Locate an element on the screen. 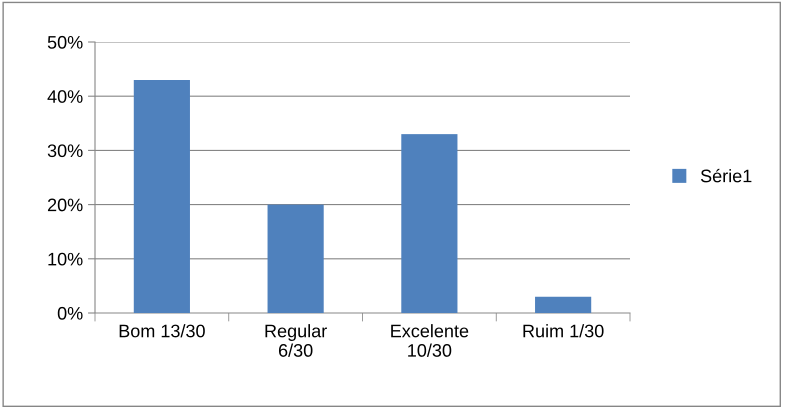 The height and width of the screenshot is (408, 785). y-tick-label: 0% is located at coordinates (70, 313).